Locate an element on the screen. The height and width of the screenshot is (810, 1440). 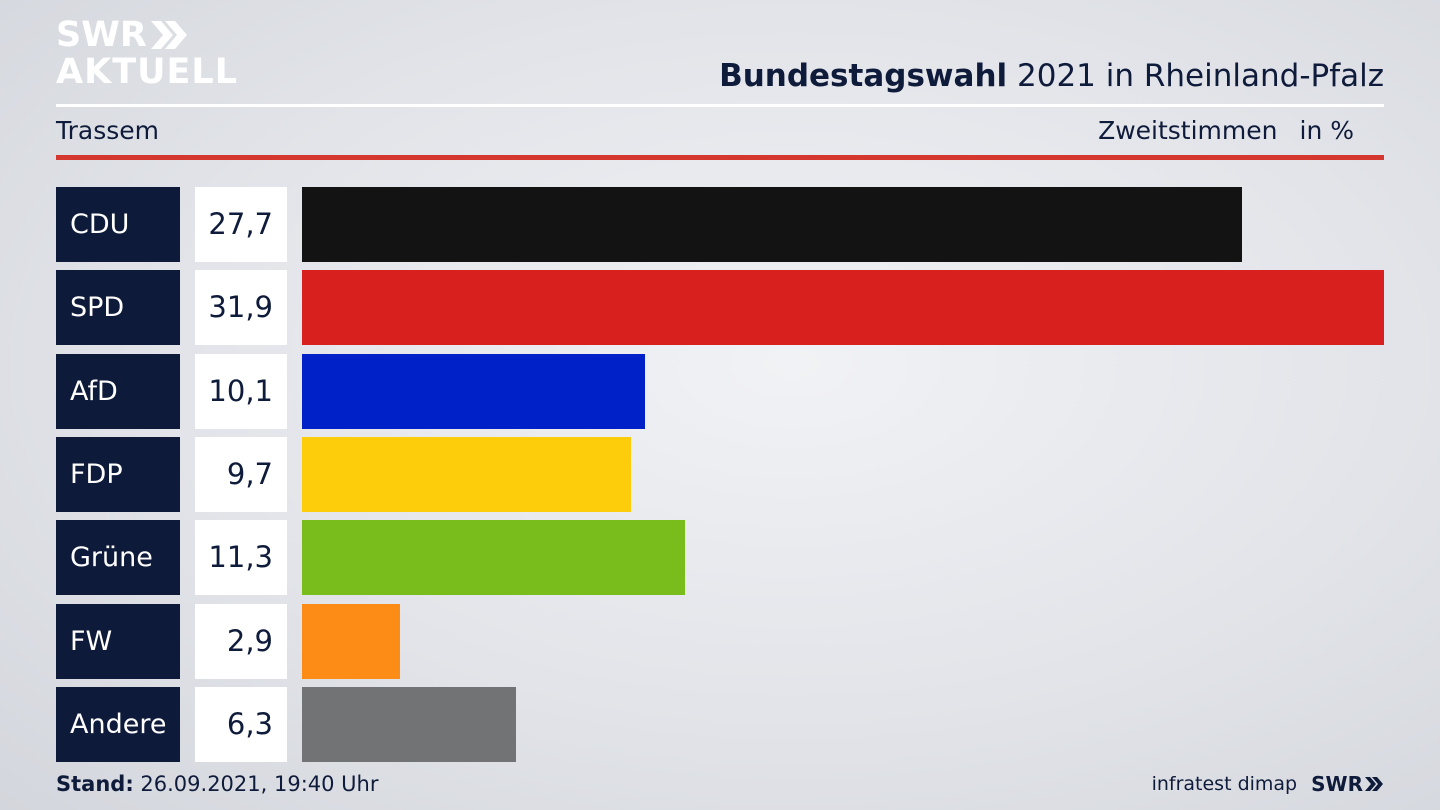
footer-credits: infratest dimap SWR is located at coordinates (1268, 784).